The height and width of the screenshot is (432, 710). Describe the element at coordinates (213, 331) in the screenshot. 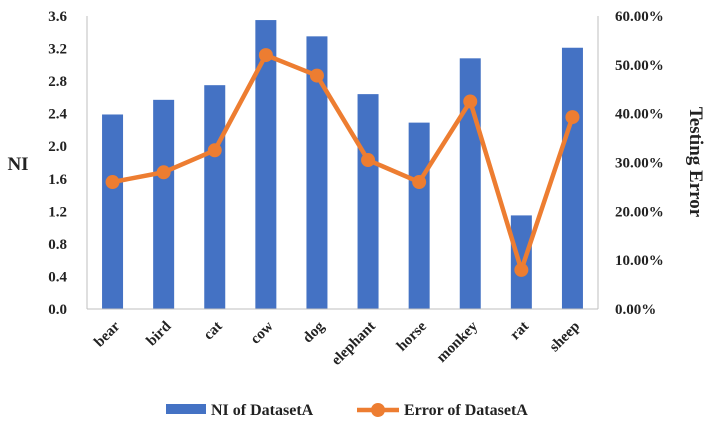

I see `x-tick-label-cat: cat` at that location.